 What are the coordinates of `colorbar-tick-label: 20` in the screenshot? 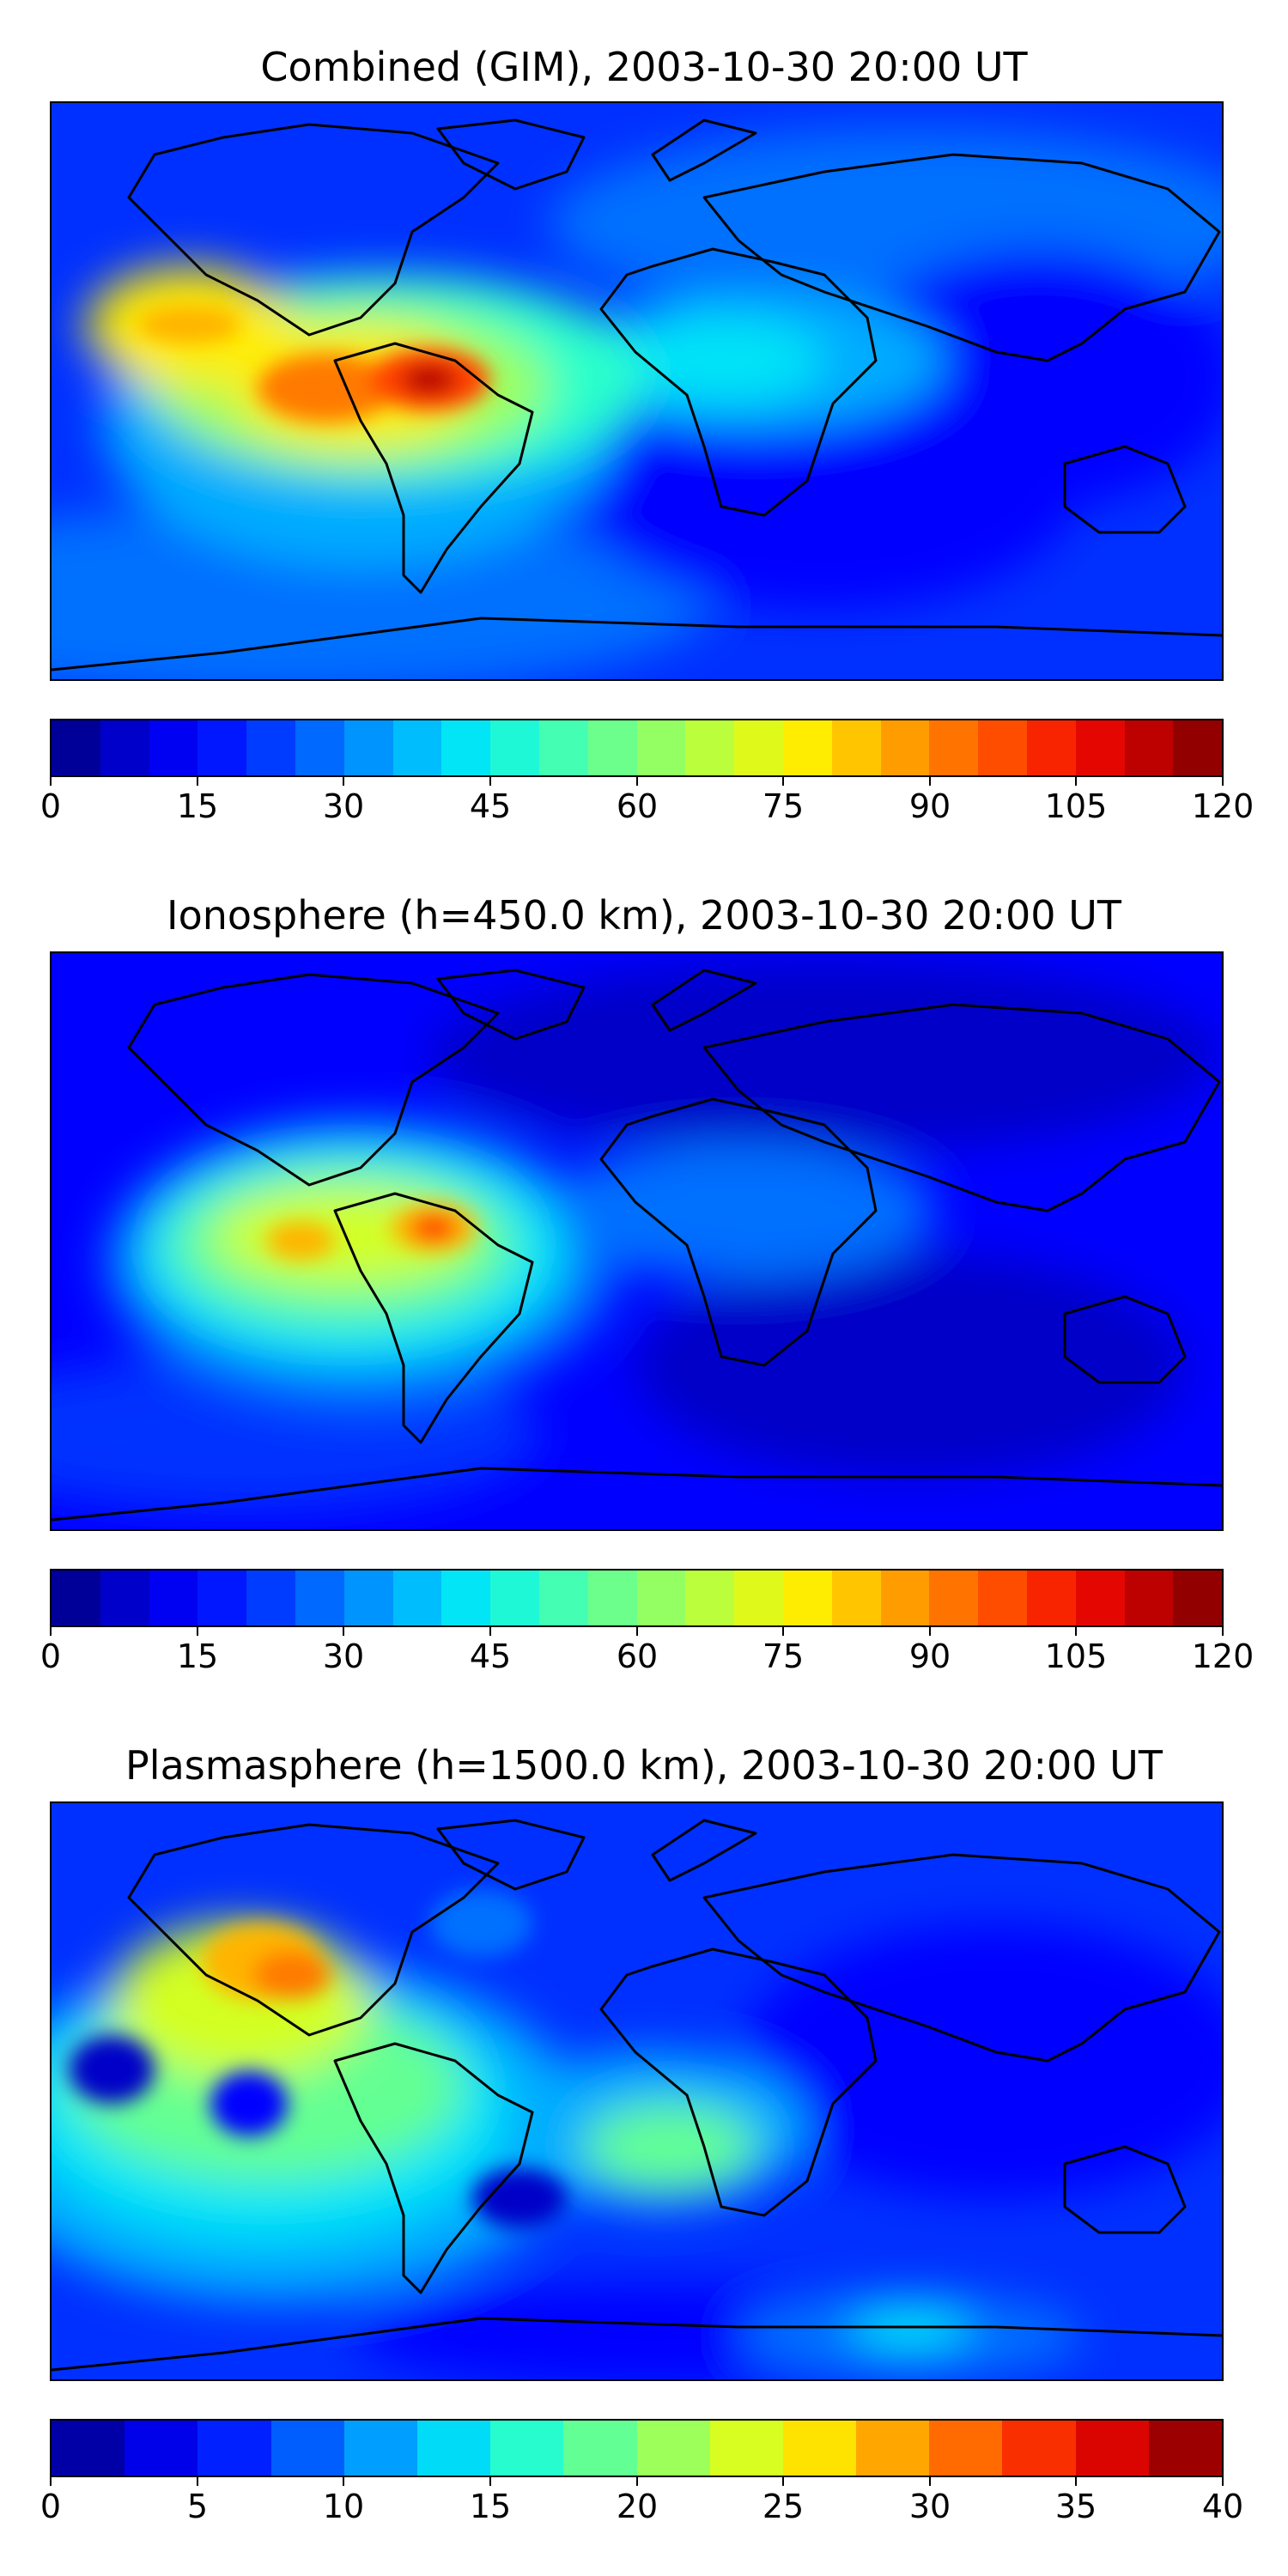 It's located at (638, 2507).